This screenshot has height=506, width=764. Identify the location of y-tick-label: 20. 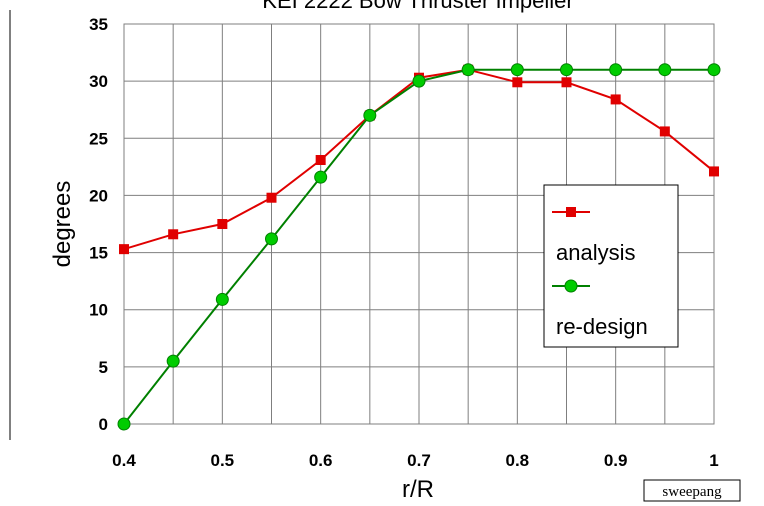
(98, 195).